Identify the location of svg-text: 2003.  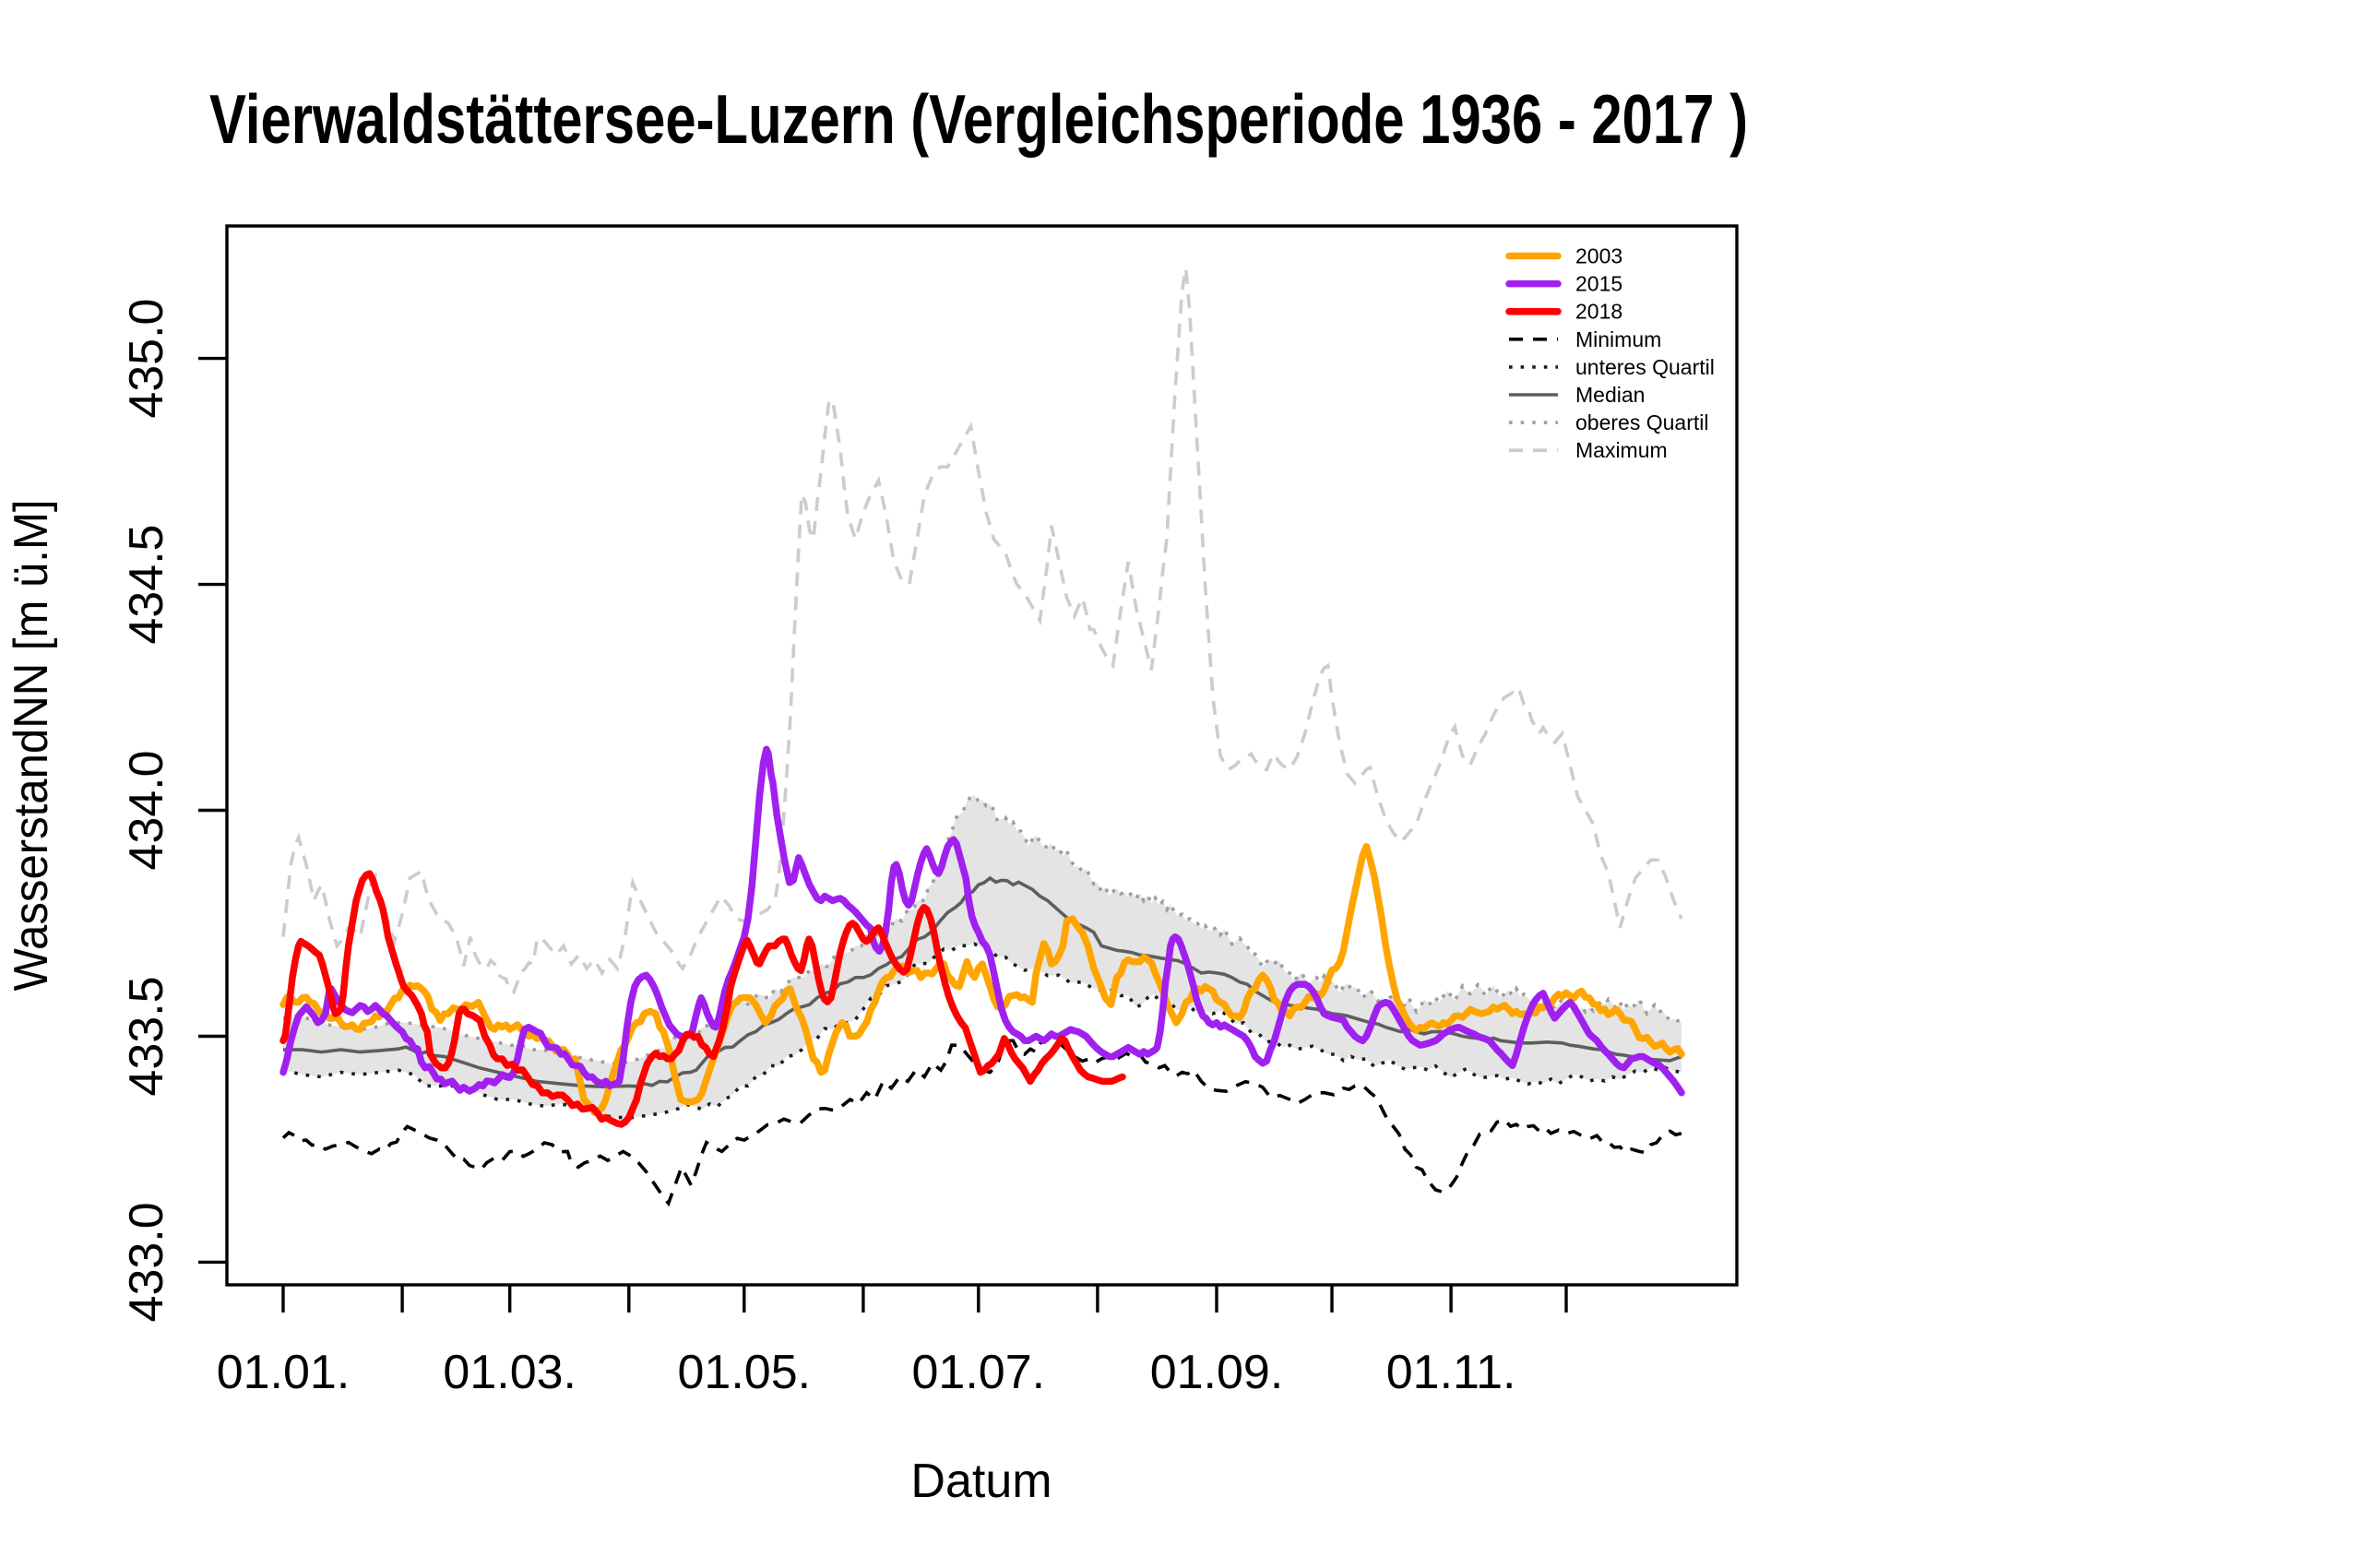
(1598, 256).